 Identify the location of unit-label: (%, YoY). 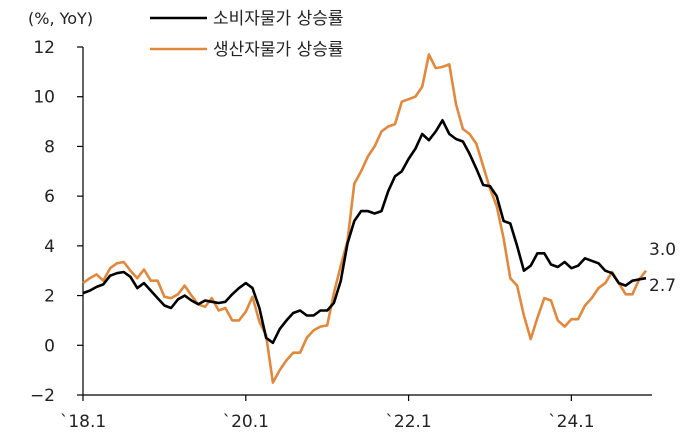
(60, 18).